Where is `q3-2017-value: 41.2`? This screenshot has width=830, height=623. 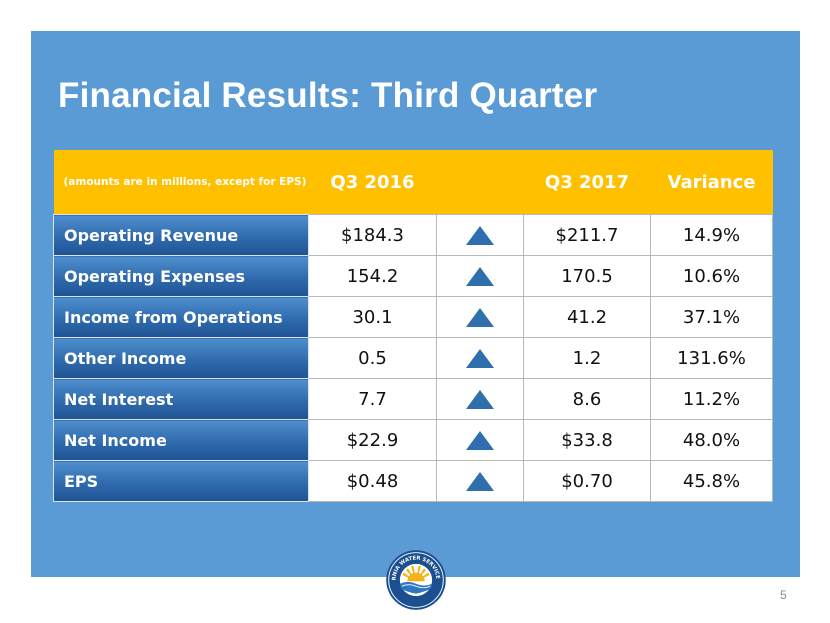 q3-2017-value: 41.2 is located at coordinates (587, 317).